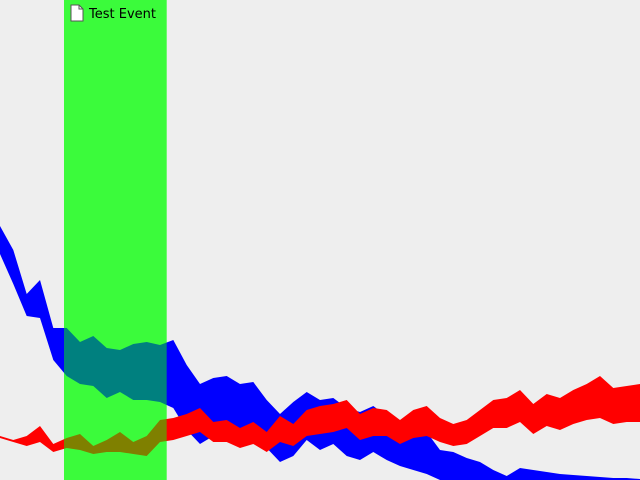  I want to click on event-label-layer: Test Event, so click(113, 13).